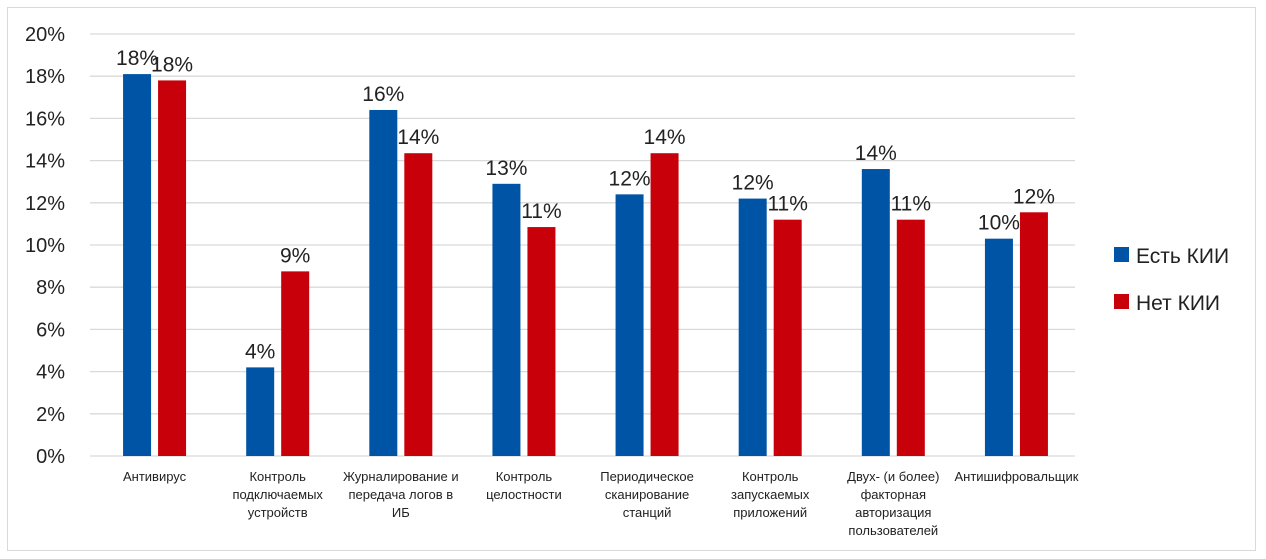 This screenshot has width=1266, height=559. Describe the element at coordinates (770, 494) in the screenshot. I see `category-label: запускаемых` at that location.